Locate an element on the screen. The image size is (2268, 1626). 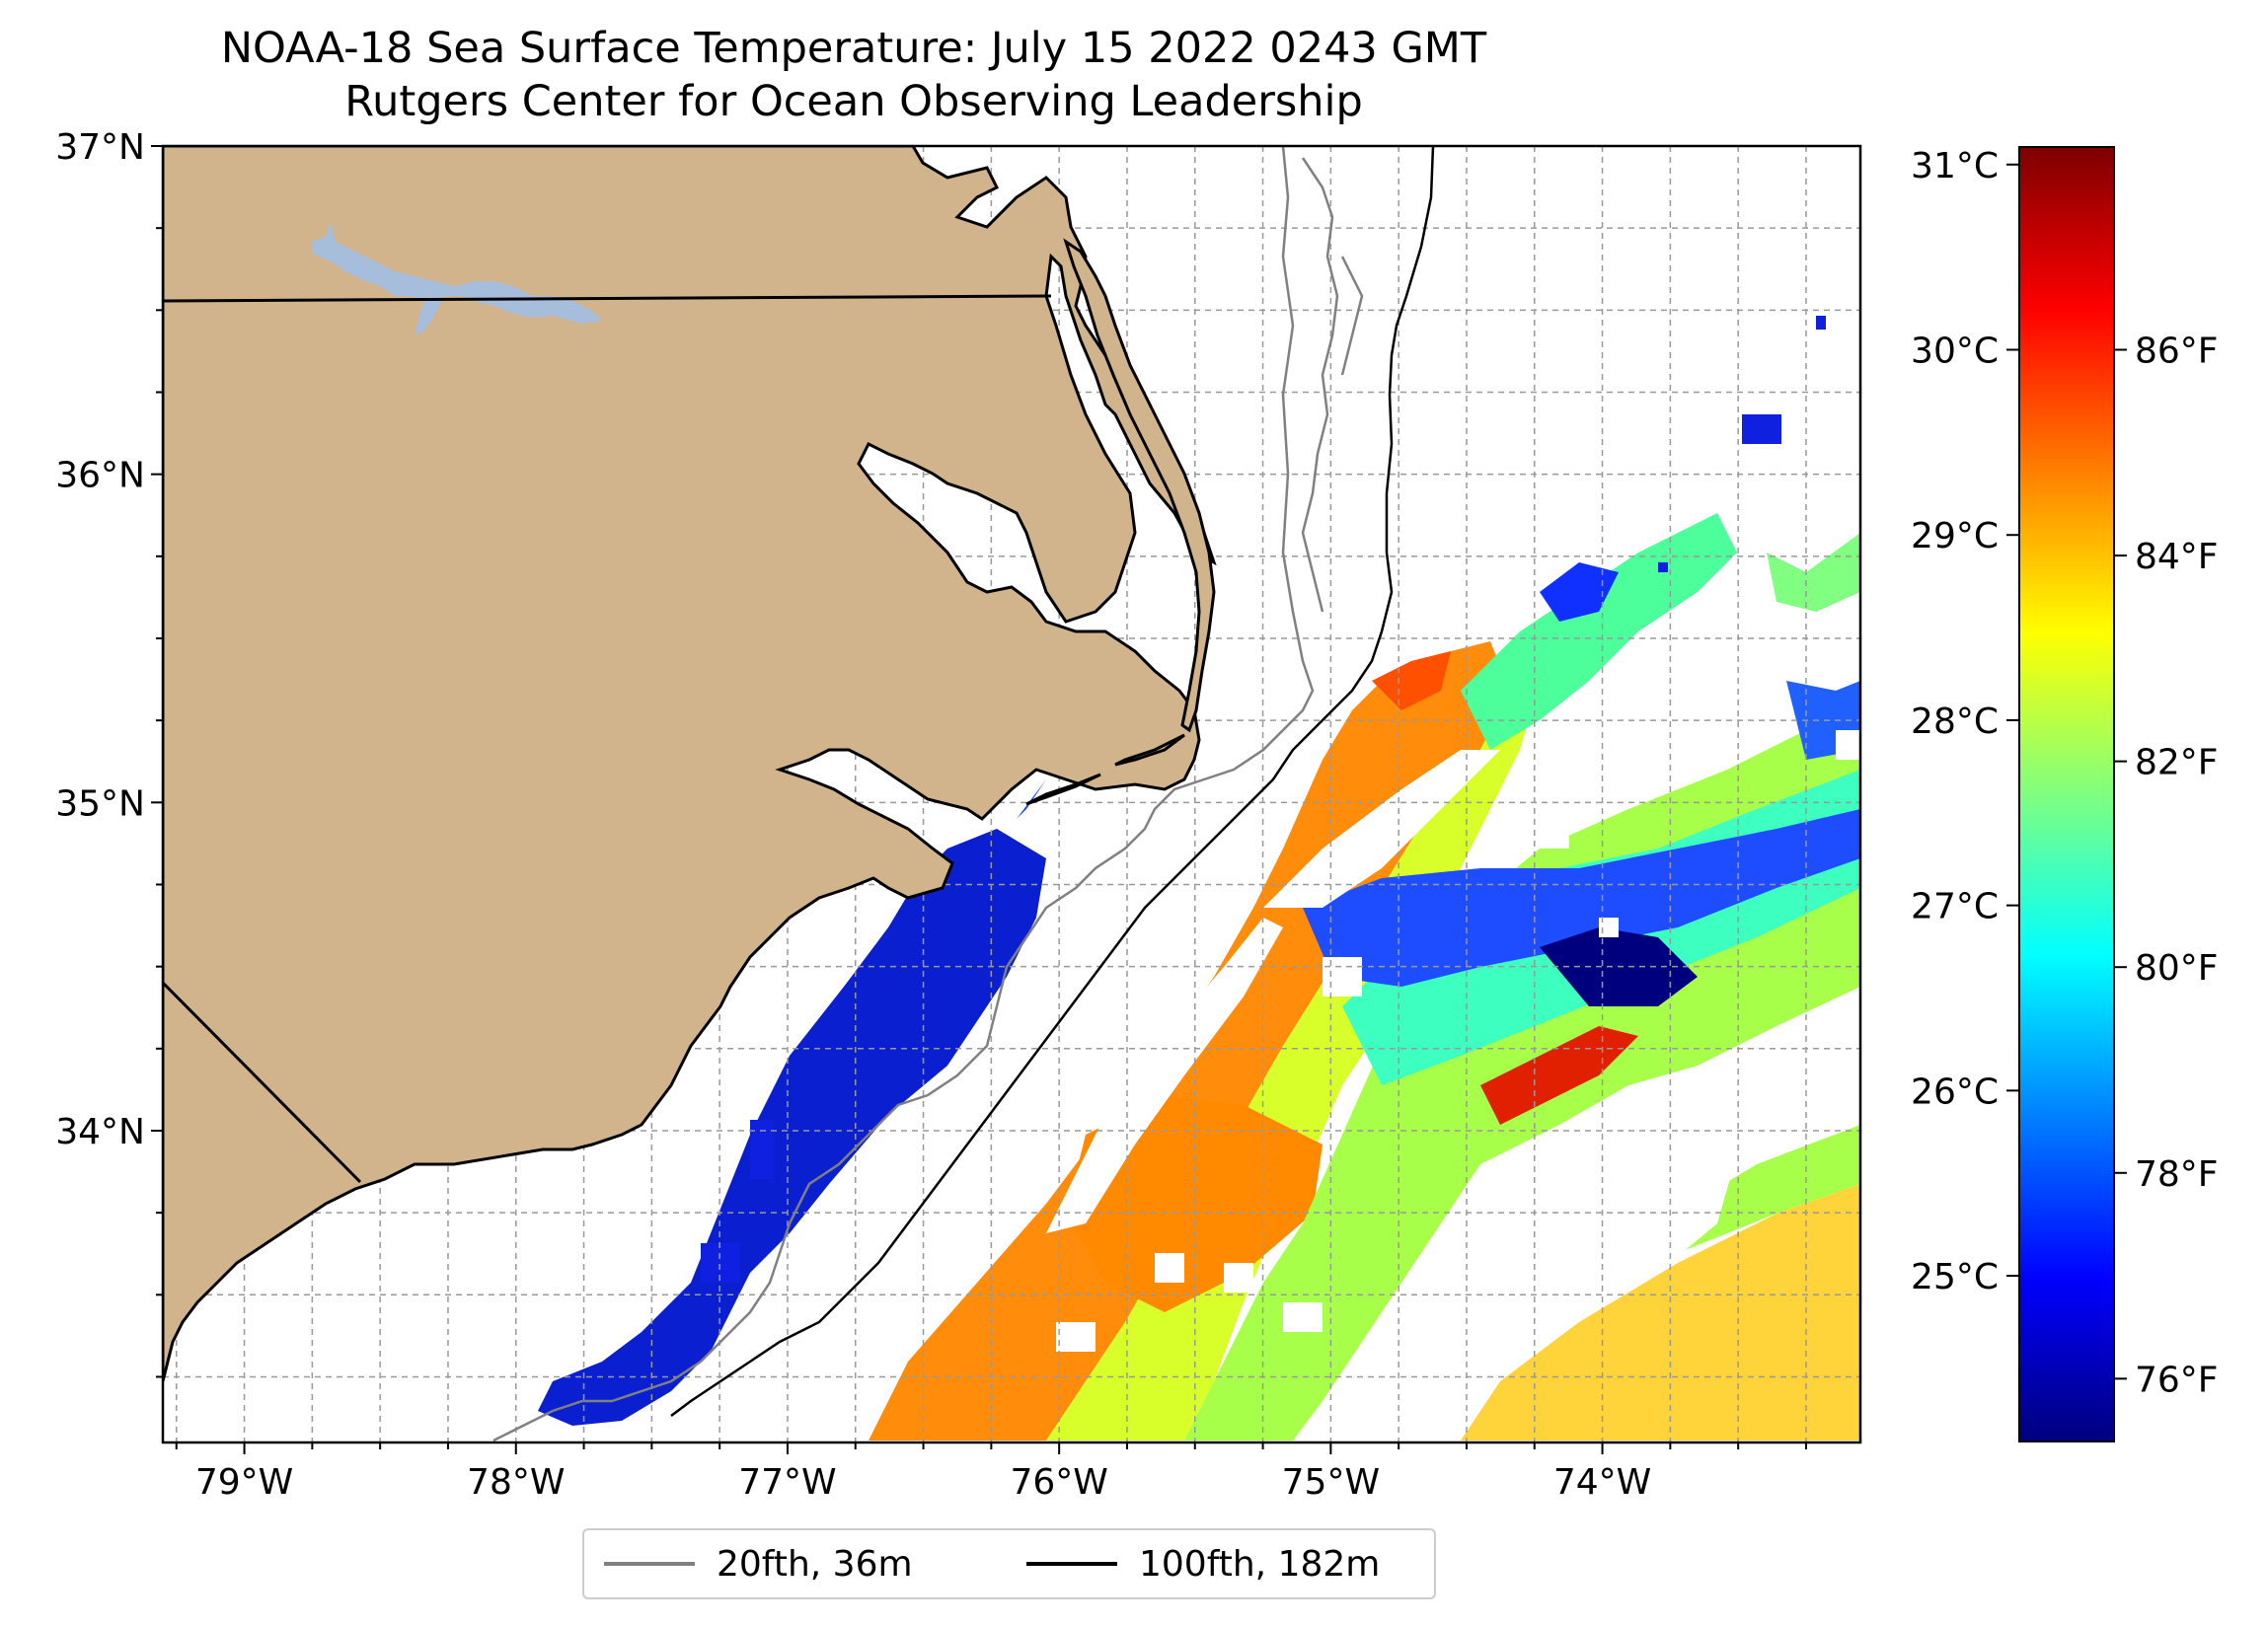
celsius-tick-label: 26°C is located at coordinates (1955, 1092).